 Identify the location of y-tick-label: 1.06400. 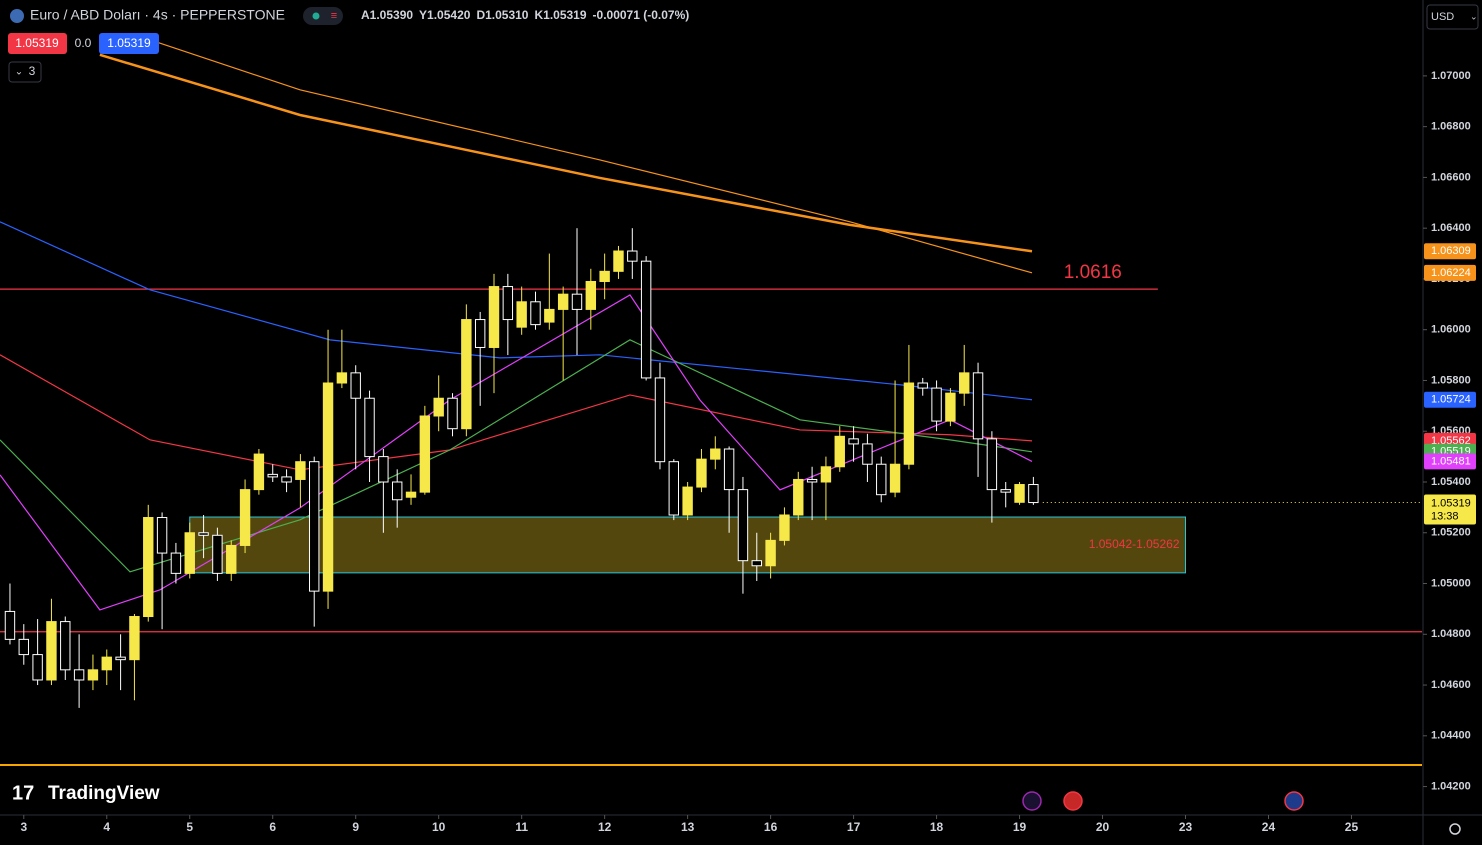
(1451, 228).